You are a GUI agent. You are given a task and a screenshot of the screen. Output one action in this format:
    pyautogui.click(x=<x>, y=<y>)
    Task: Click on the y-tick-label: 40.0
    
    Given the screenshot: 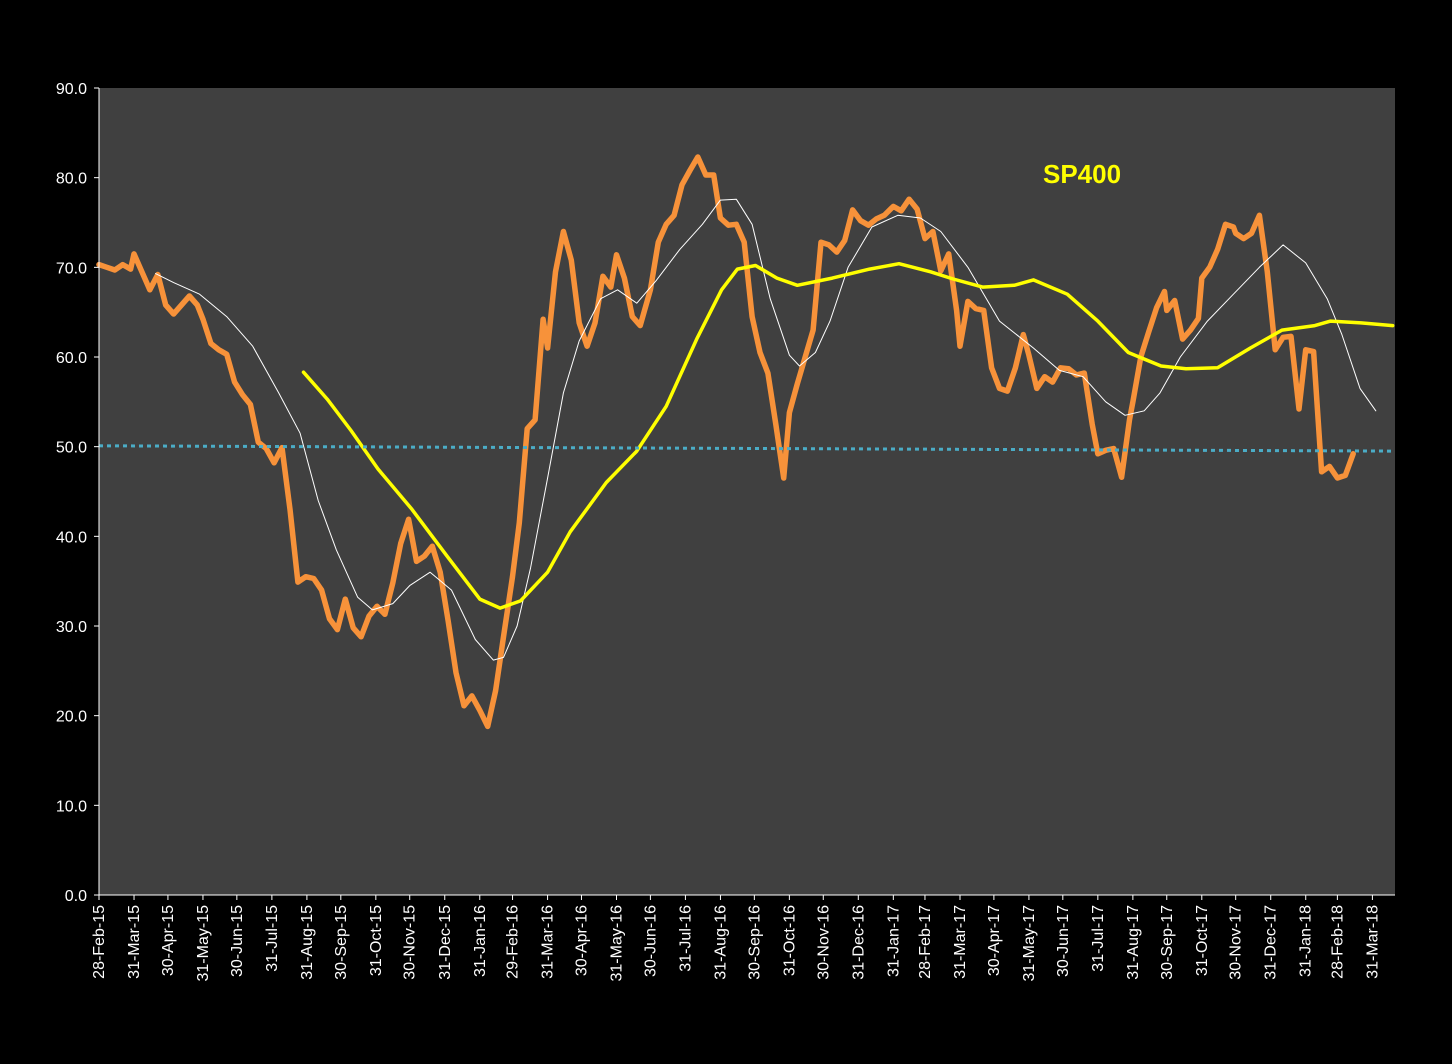 What is the action you would take?
    pyautogui.click(x=71, y=537)
    